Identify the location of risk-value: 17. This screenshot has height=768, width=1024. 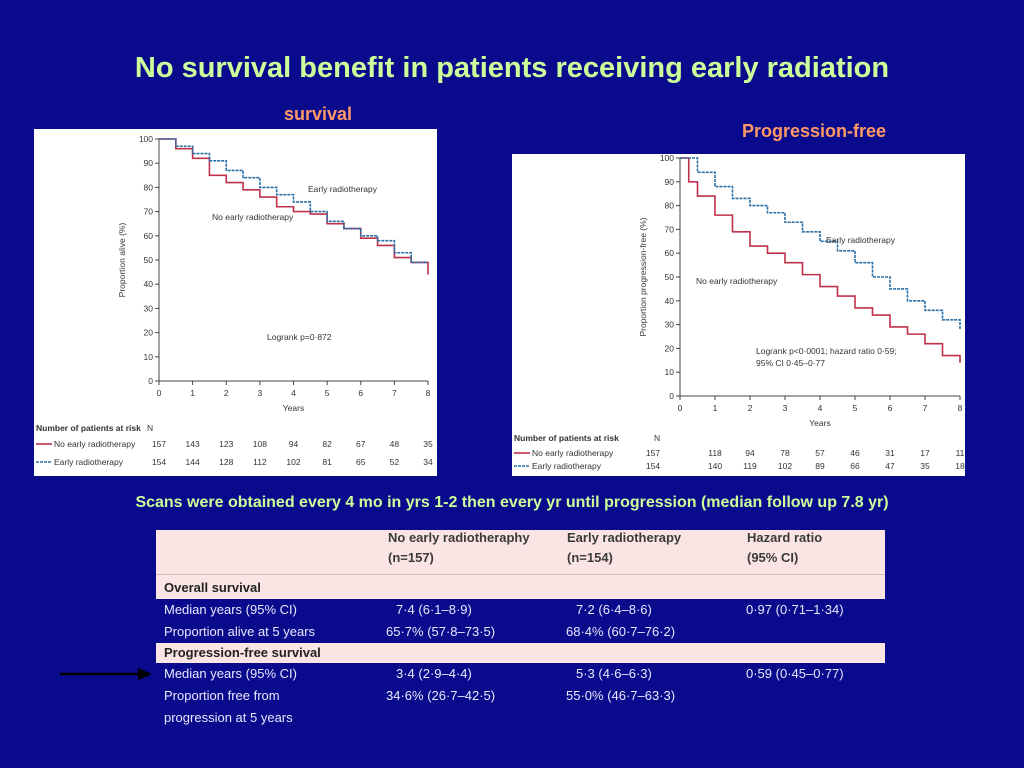
(925, 453).